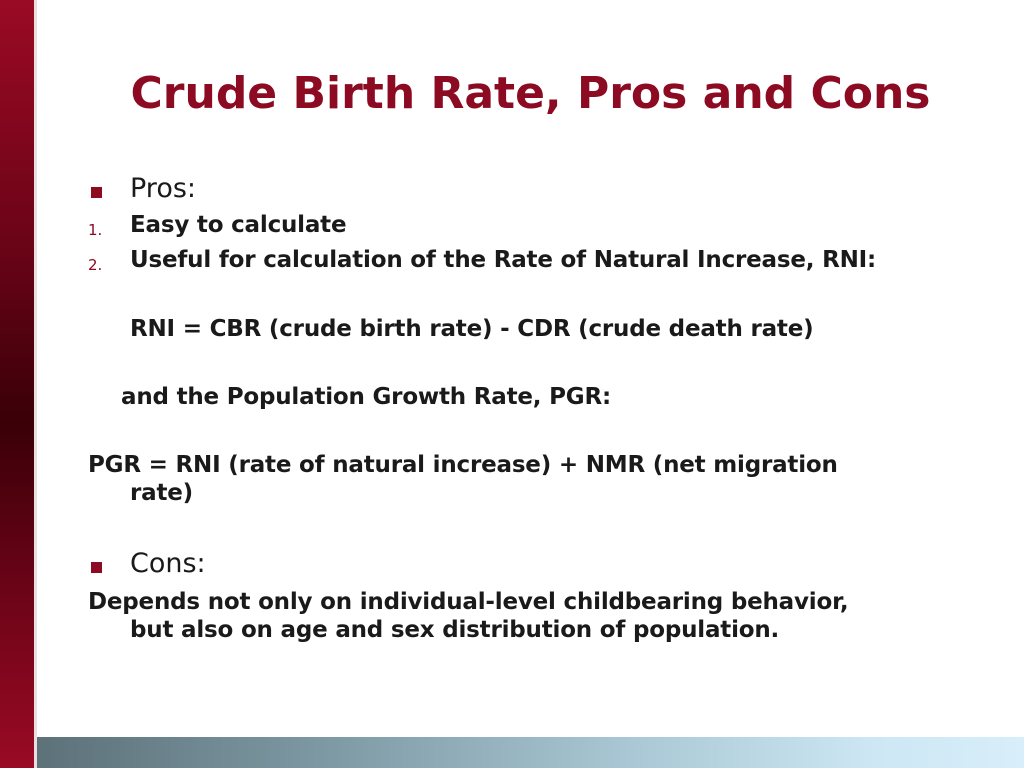 This screenshot has height=768, width=1024. Describe the element at coordinates (17, 384) in the screenshot. I see `left-decorative-bar` at that location.